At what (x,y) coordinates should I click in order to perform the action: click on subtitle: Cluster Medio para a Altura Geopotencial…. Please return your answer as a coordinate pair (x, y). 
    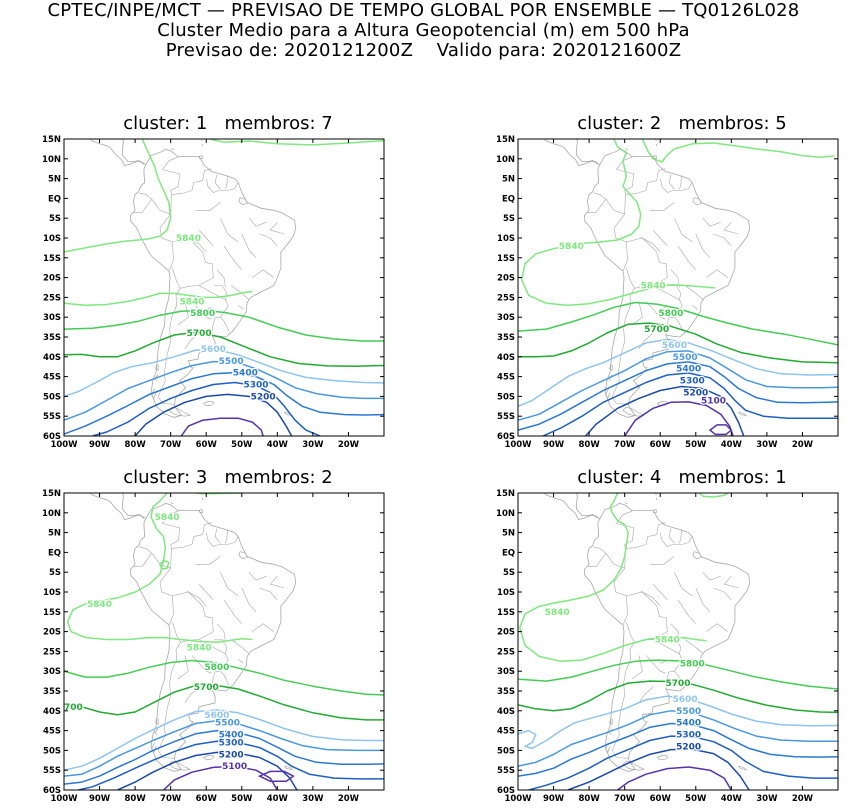
    Looking at the image, I should click on (423, 31).